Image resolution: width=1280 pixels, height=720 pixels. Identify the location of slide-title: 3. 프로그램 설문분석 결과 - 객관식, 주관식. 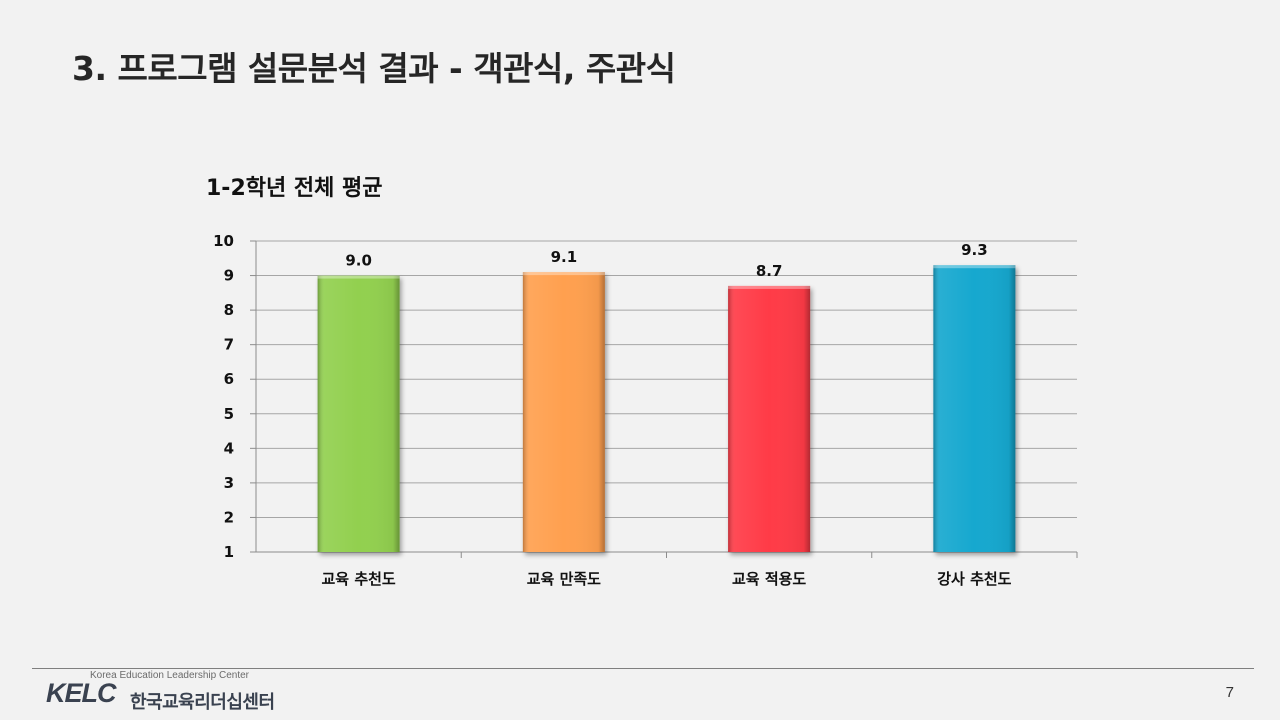
(374, 68).